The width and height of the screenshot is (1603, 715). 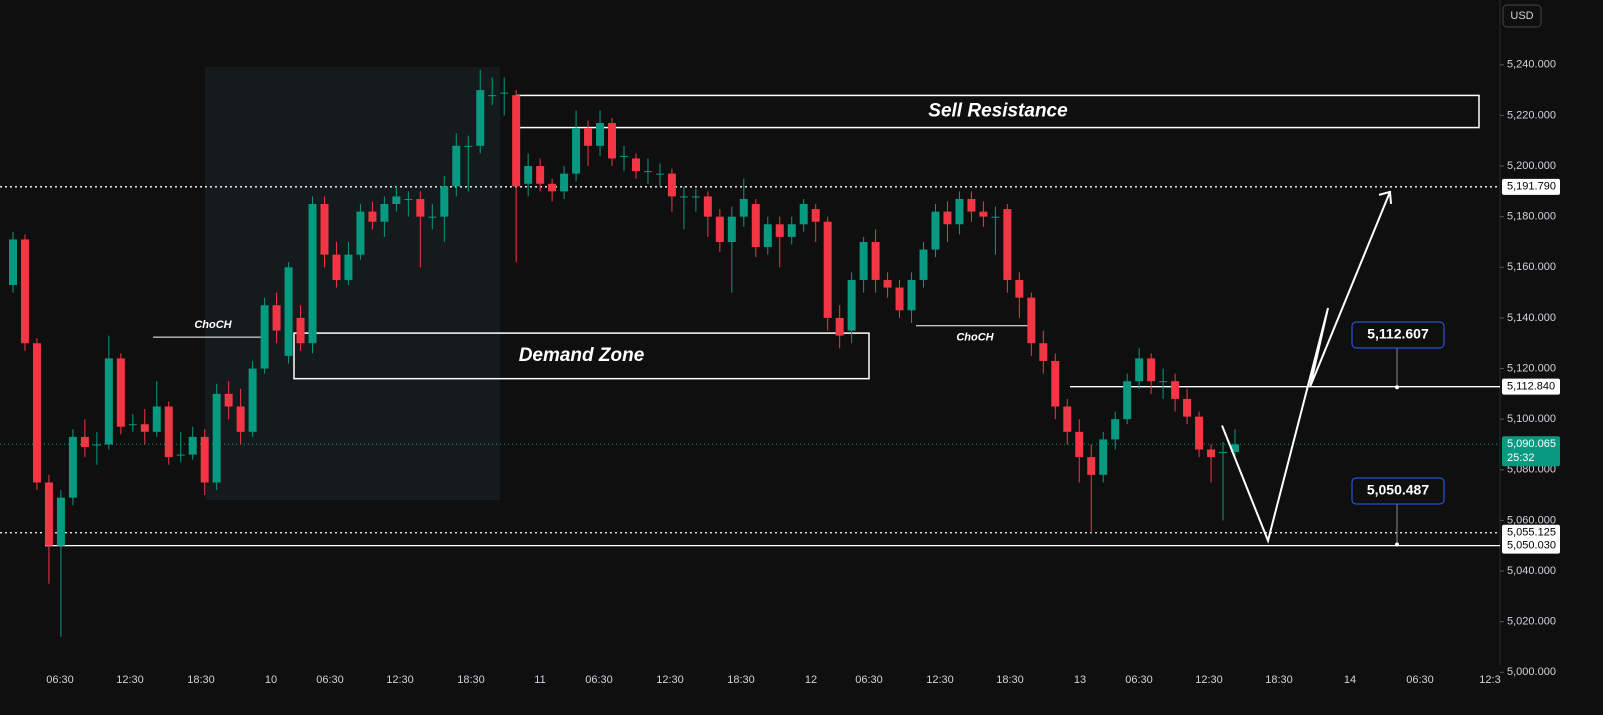 What do you see at coordinates (1531, 672) in the screenshot?
I see `y-tick-label: 5,000.000` at bounding box center [1531, 672].